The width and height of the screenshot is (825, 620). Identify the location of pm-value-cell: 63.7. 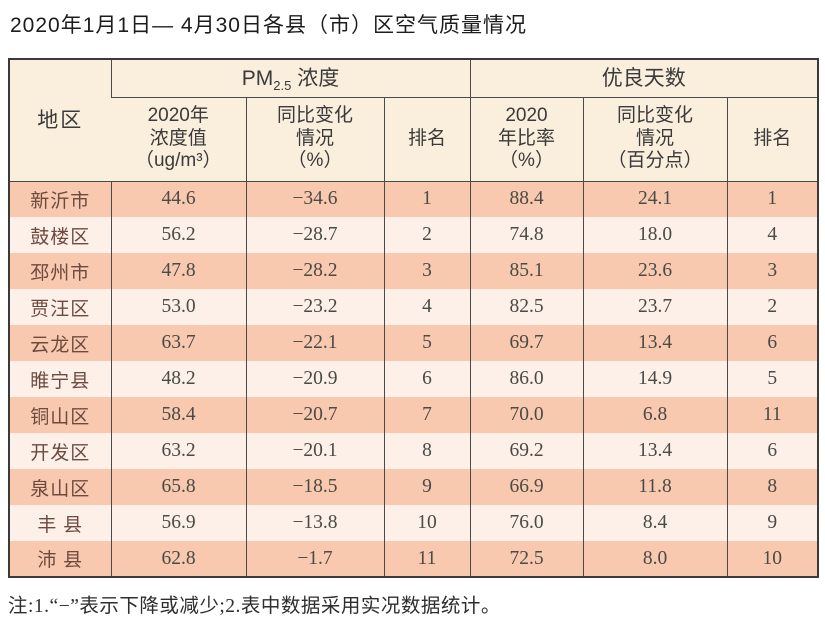
(178, 343).